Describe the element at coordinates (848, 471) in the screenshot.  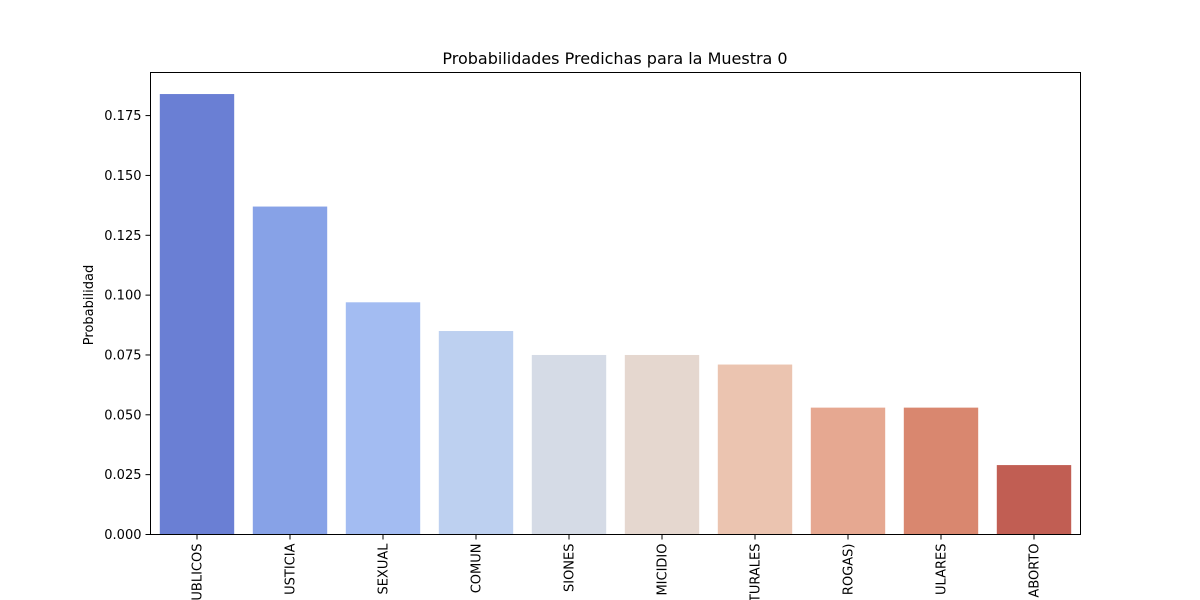
I see `bar-rogas` at that location.